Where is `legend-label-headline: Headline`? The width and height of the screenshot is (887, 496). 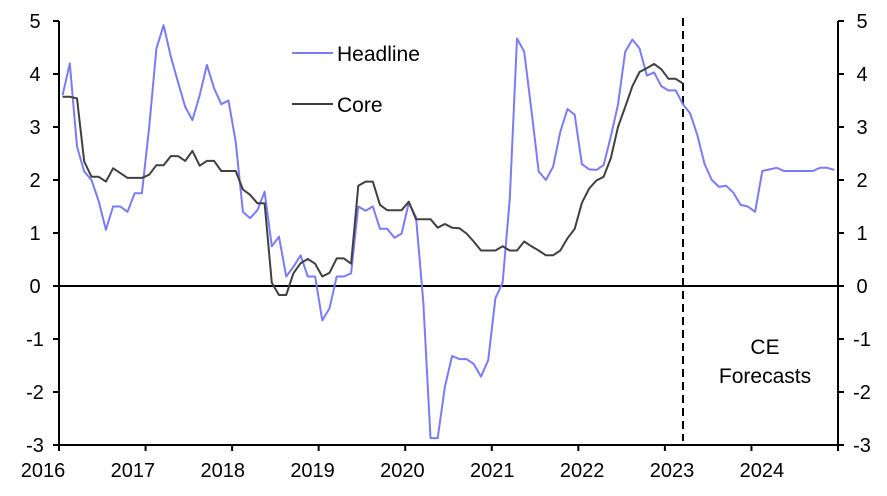
legend-label-headline: Headline is located at coordinates (378, 54).